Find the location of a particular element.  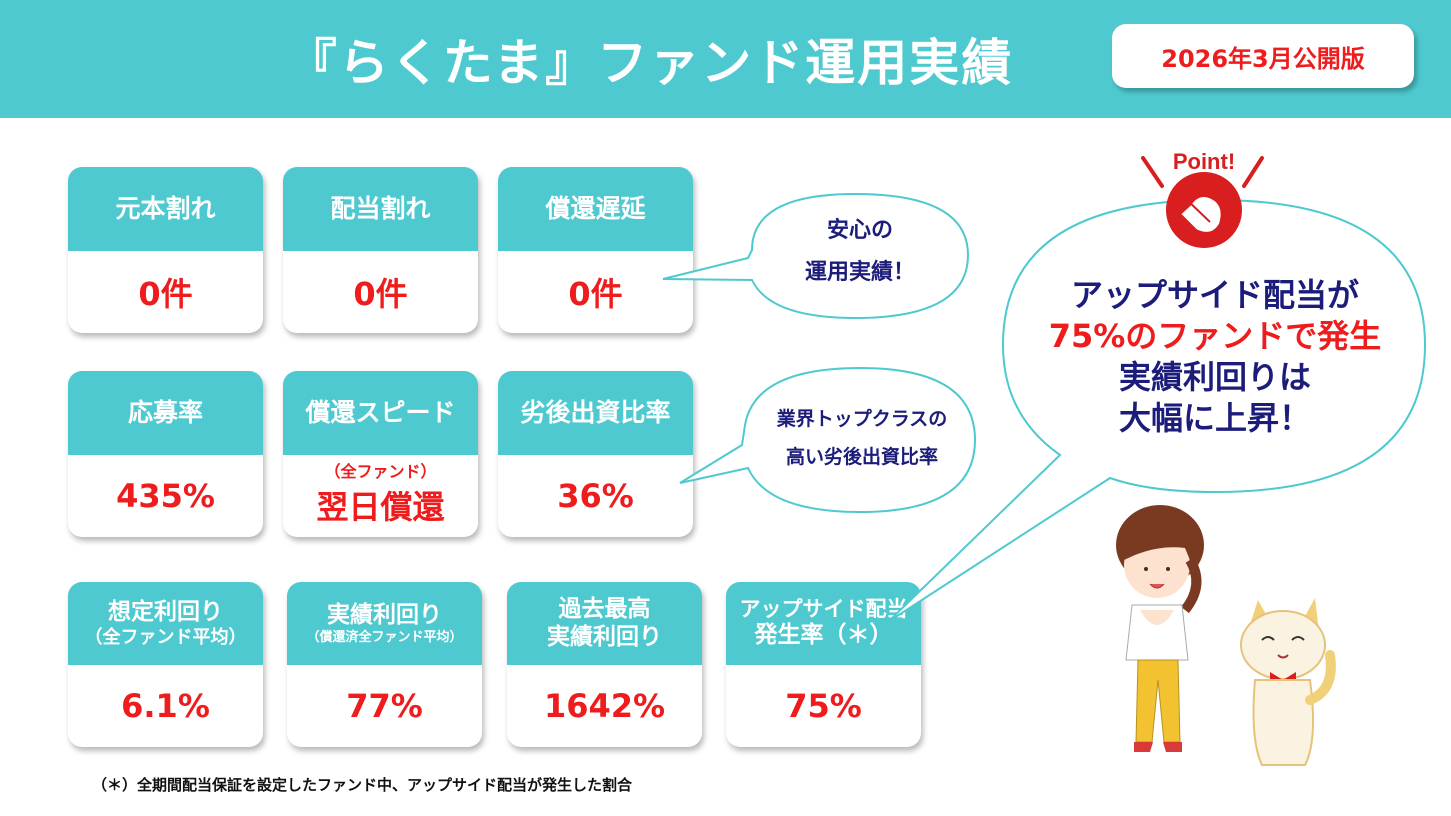

card-label: 劣後出資比率 is located at coordinates (595, 413).